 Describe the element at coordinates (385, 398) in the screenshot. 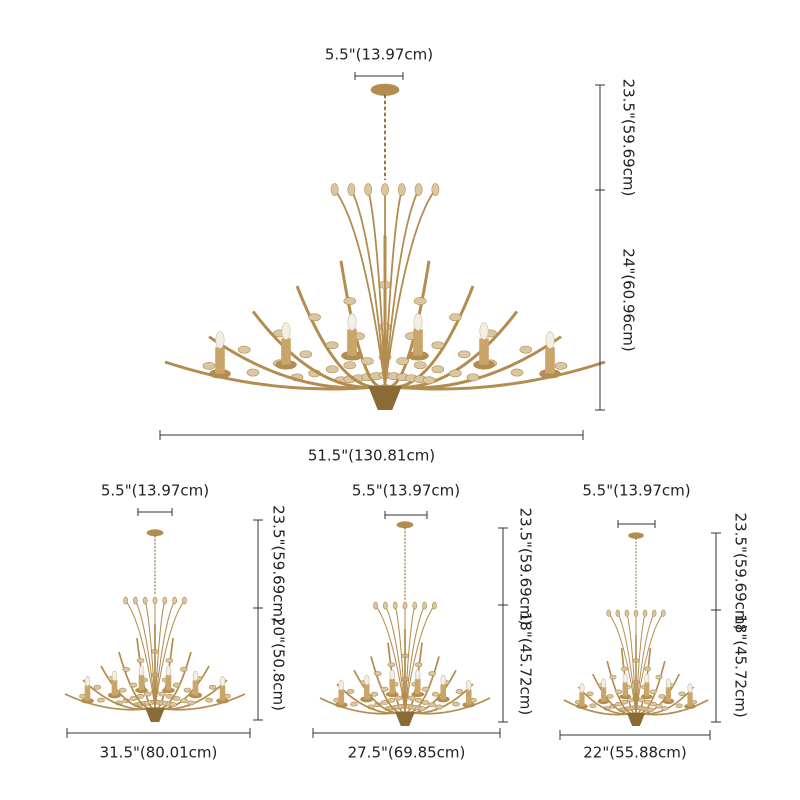

I see `finial` at that location.